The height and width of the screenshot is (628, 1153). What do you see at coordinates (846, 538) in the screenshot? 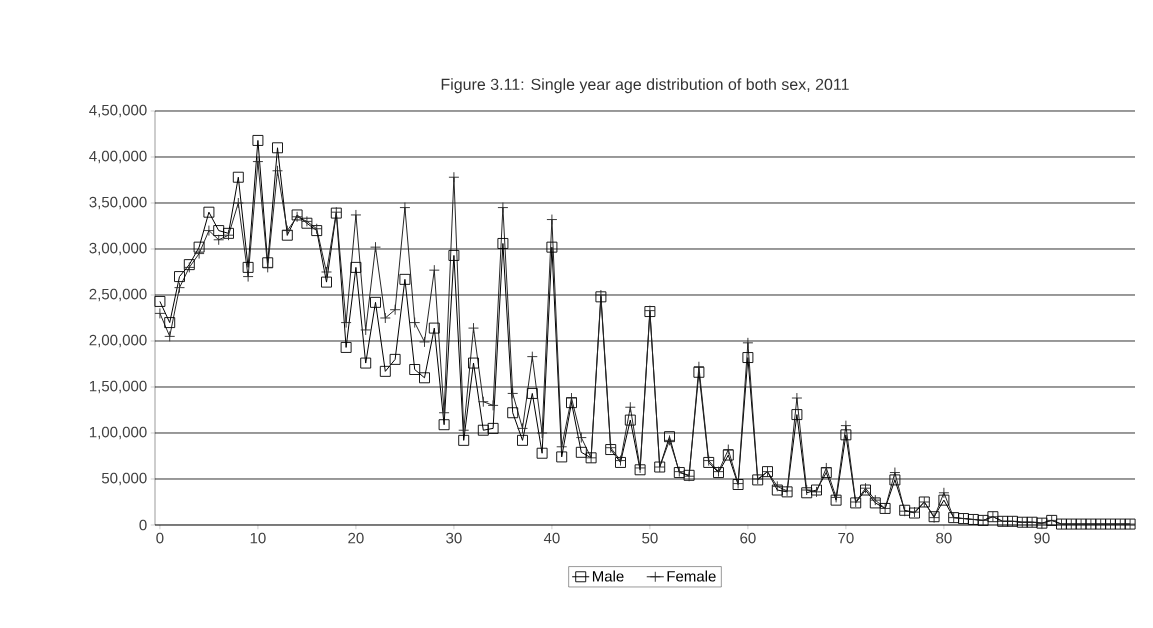
I see `x-tick-label: 70` at bounding box center [846, 538].